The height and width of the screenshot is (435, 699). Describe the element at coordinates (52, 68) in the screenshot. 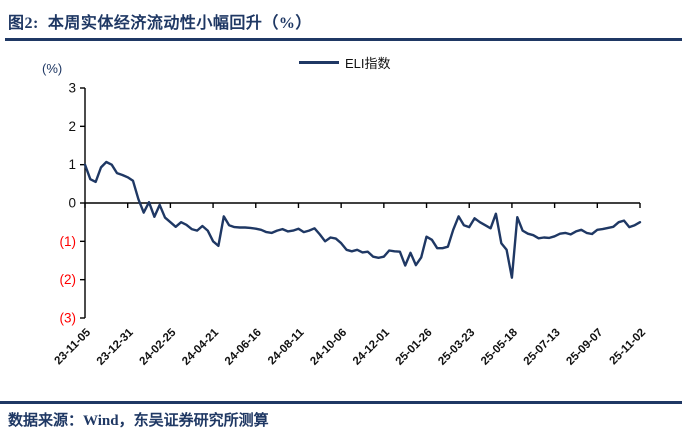

I see `y-axis-unit-label: (%)` at that location.